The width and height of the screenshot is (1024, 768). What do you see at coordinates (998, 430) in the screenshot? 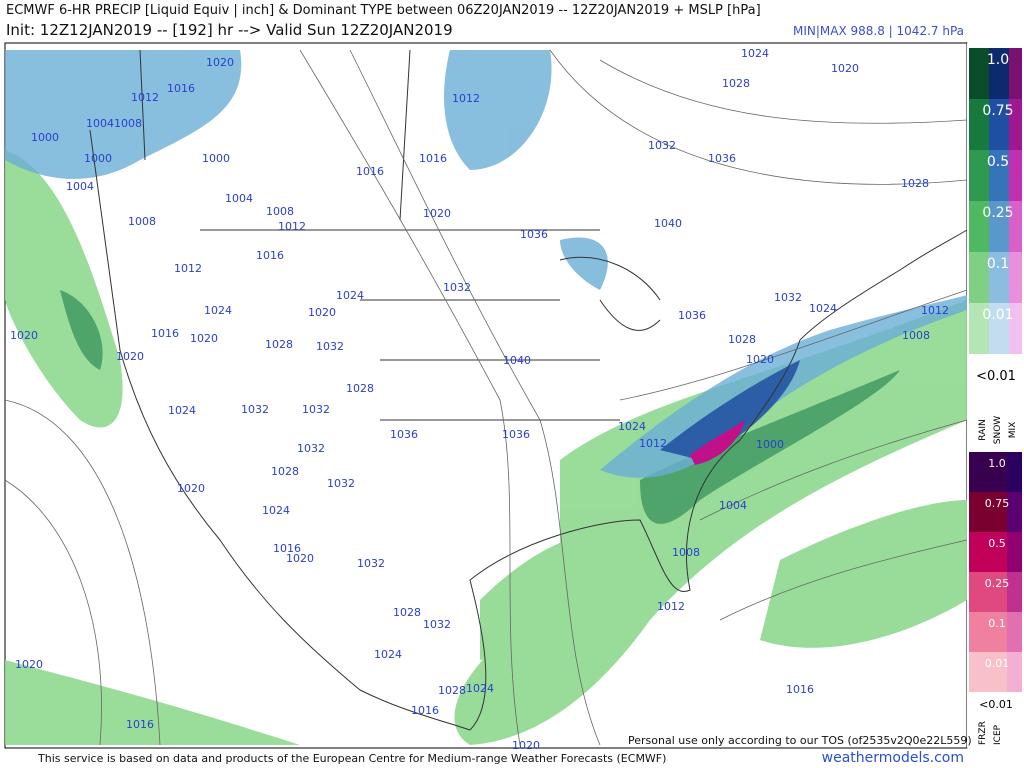
I see `legend-type: SNOW` at bounding box center [998, 430].